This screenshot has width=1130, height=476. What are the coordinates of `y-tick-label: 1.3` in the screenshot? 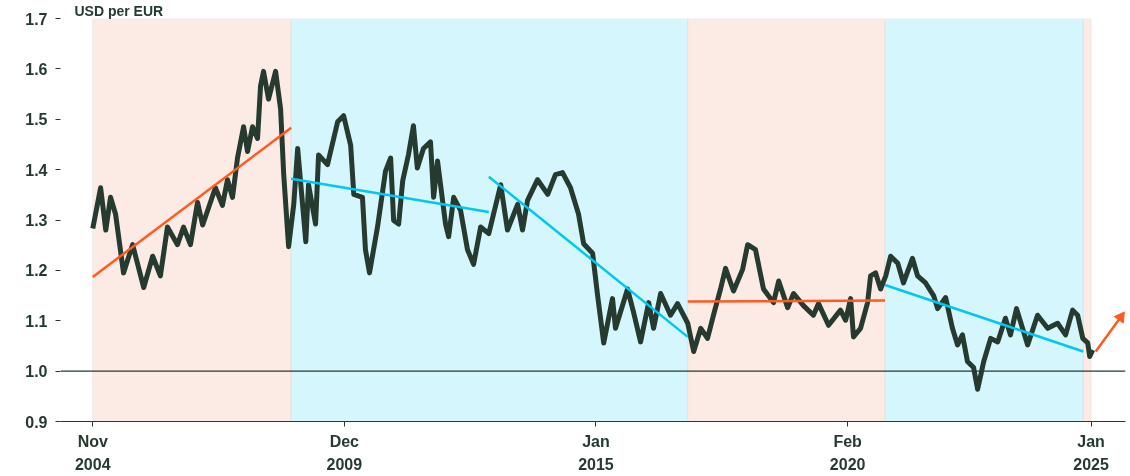 It's located at (36, 220).